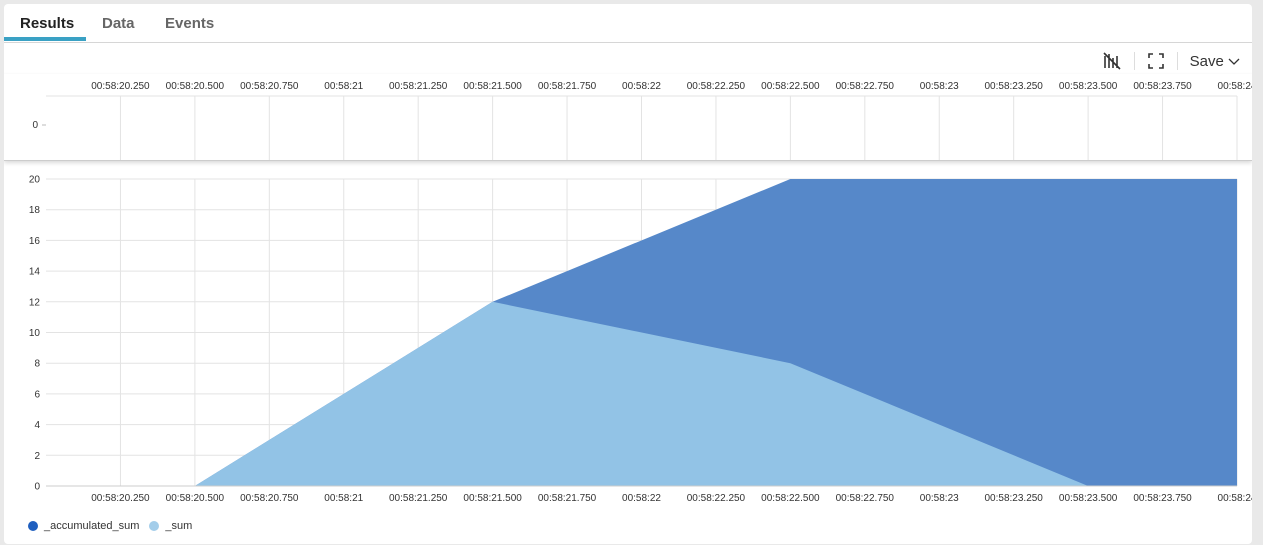 The width and height of the screenshot is (1263, 545). I want to click on x-tick-label: 00:58:23.250, so click(1013, 498).